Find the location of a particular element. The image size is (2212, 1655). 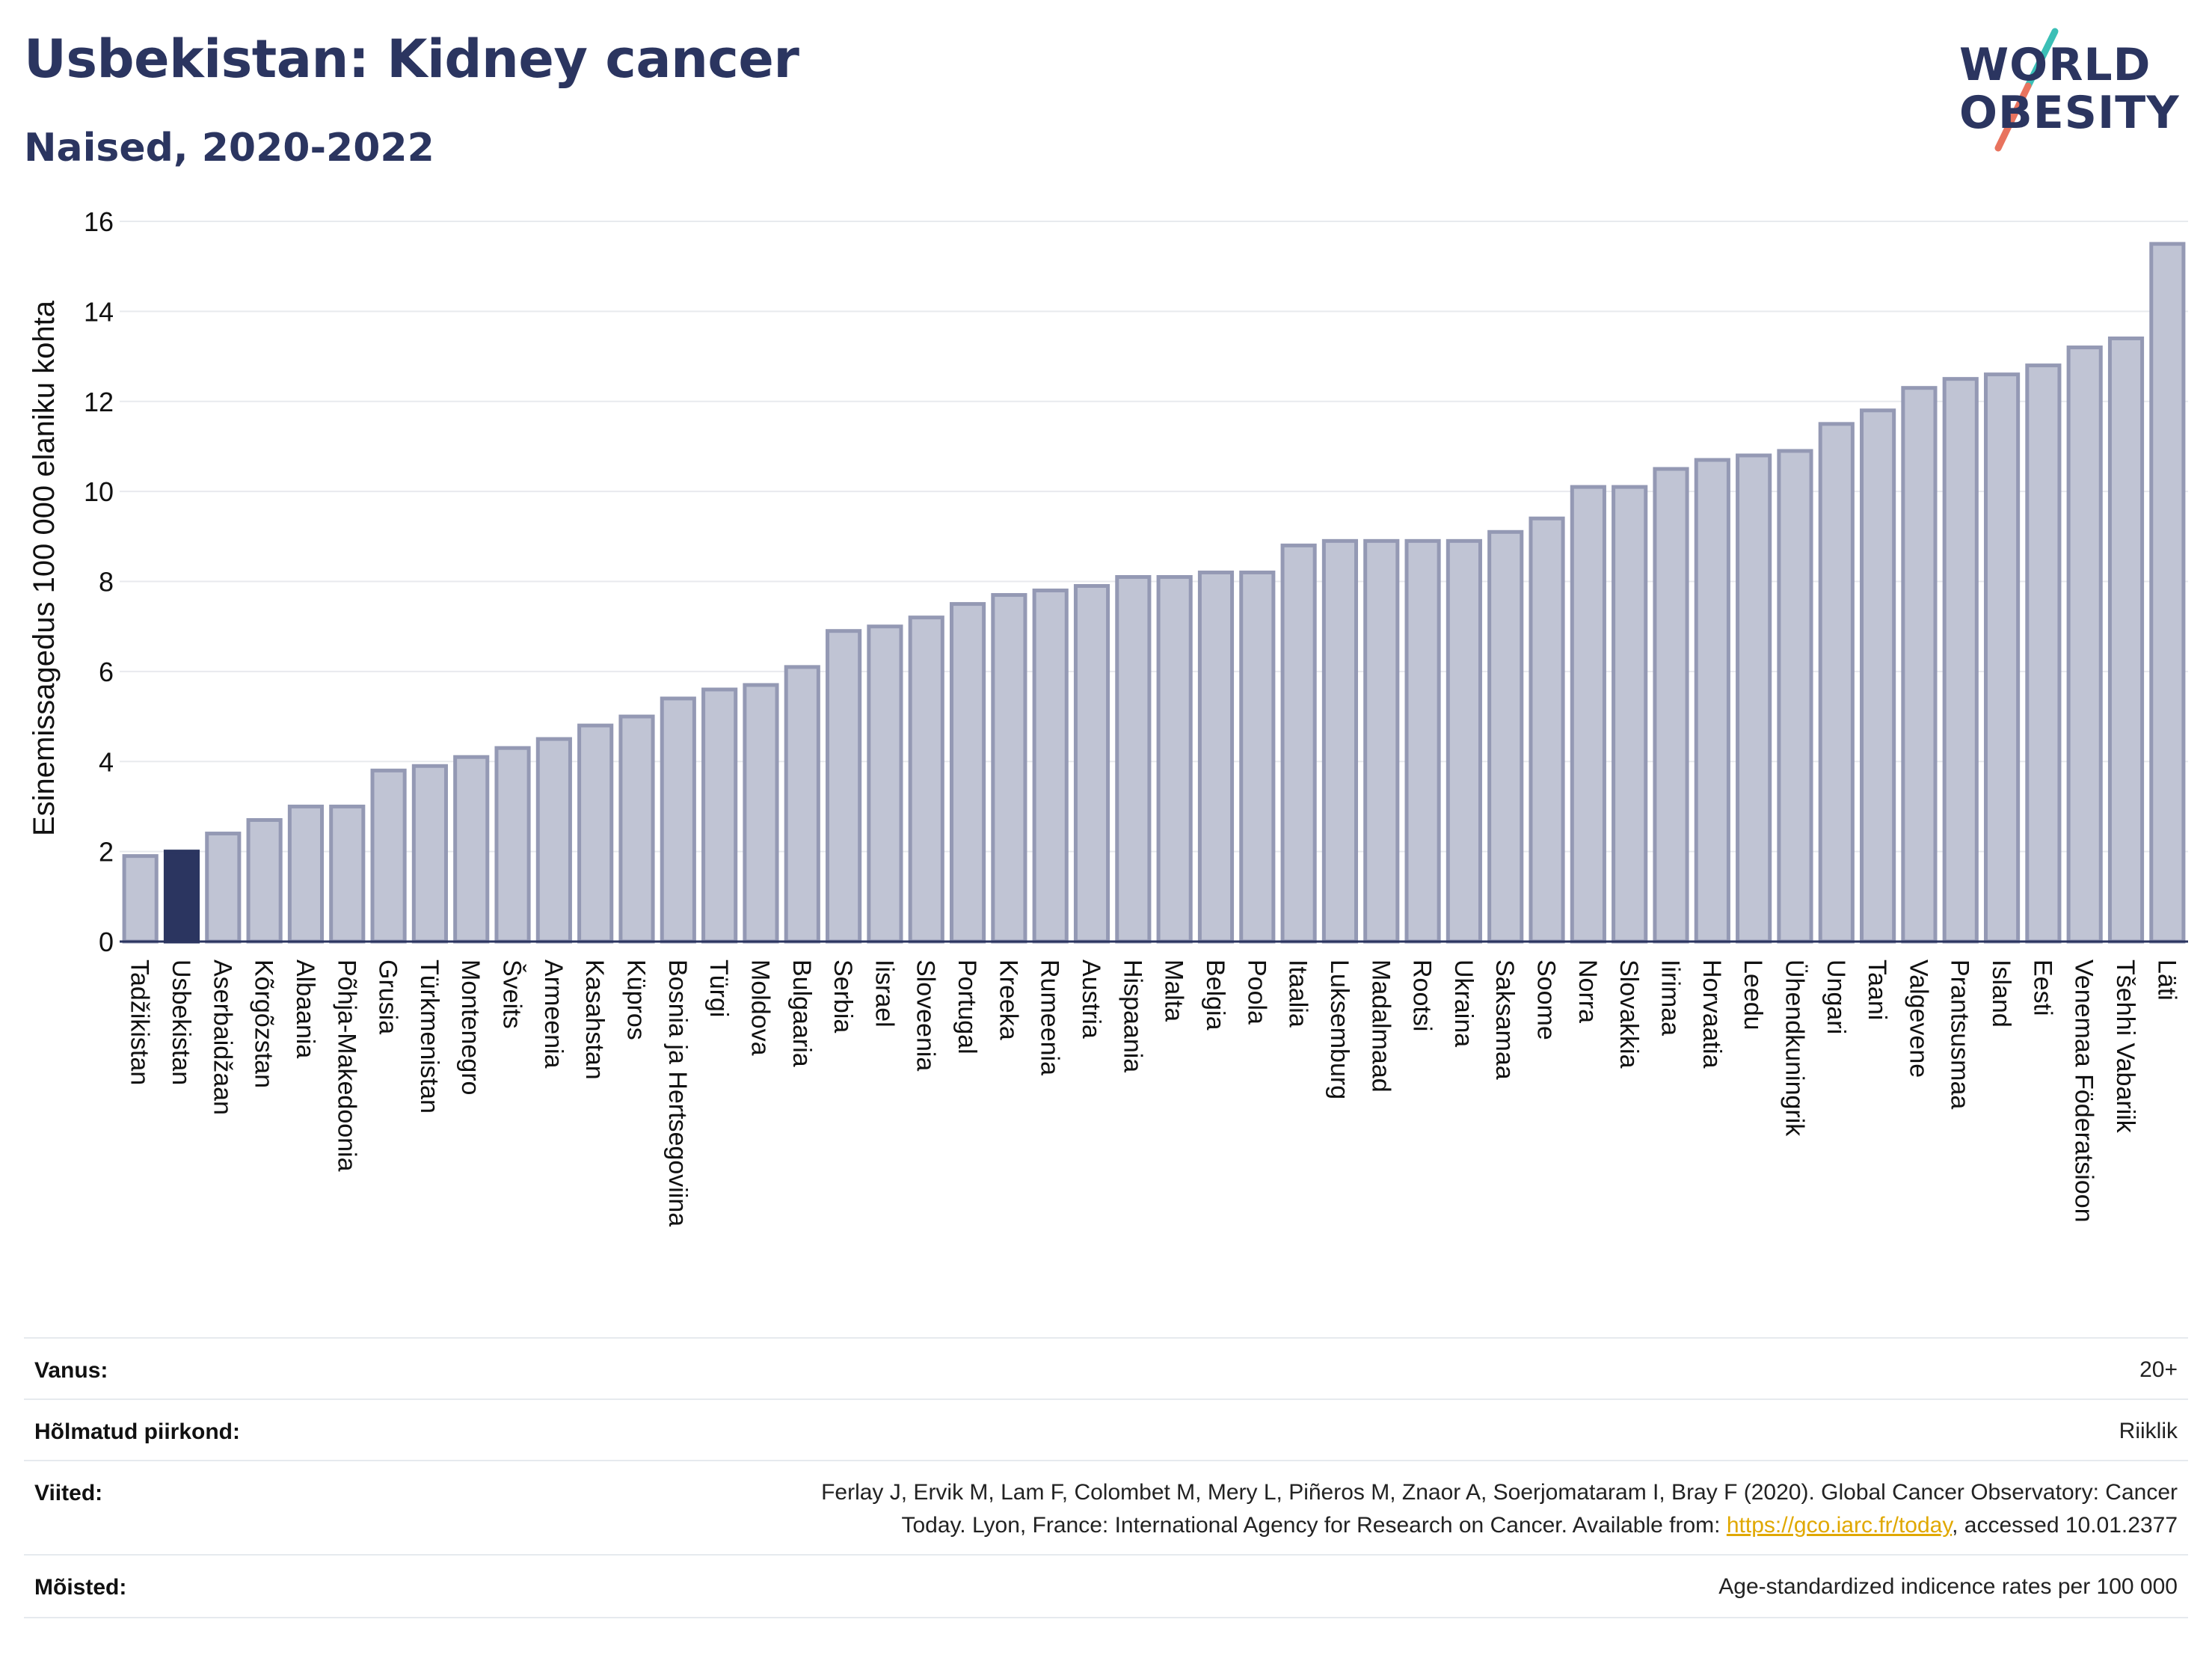

x-tick-label: Küpros is located at coordinates (636, 999).